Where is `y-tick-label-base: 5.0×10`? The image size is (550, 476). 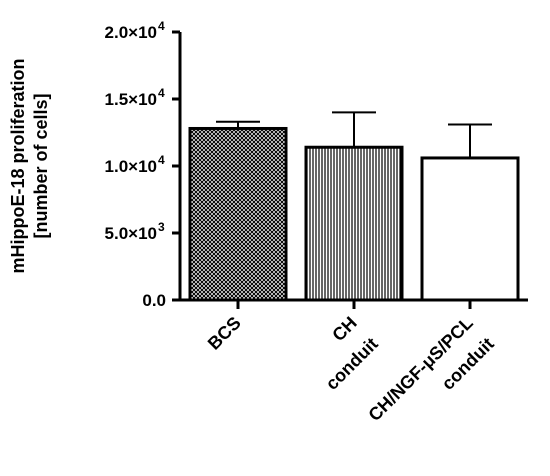 y-tick-label-base: 5.0×10 is located at coordinates (131, 233).